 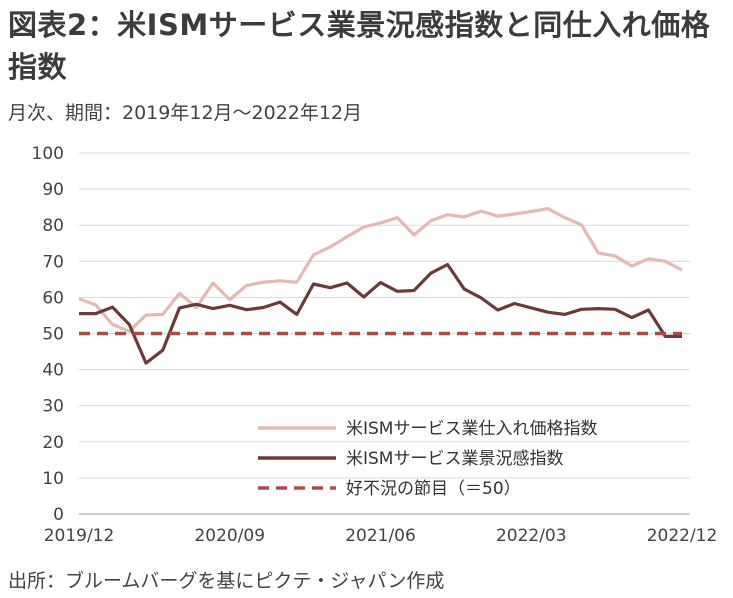 I want to click on x-tick-label-4: 2022/12, so click(x=682, y=536).